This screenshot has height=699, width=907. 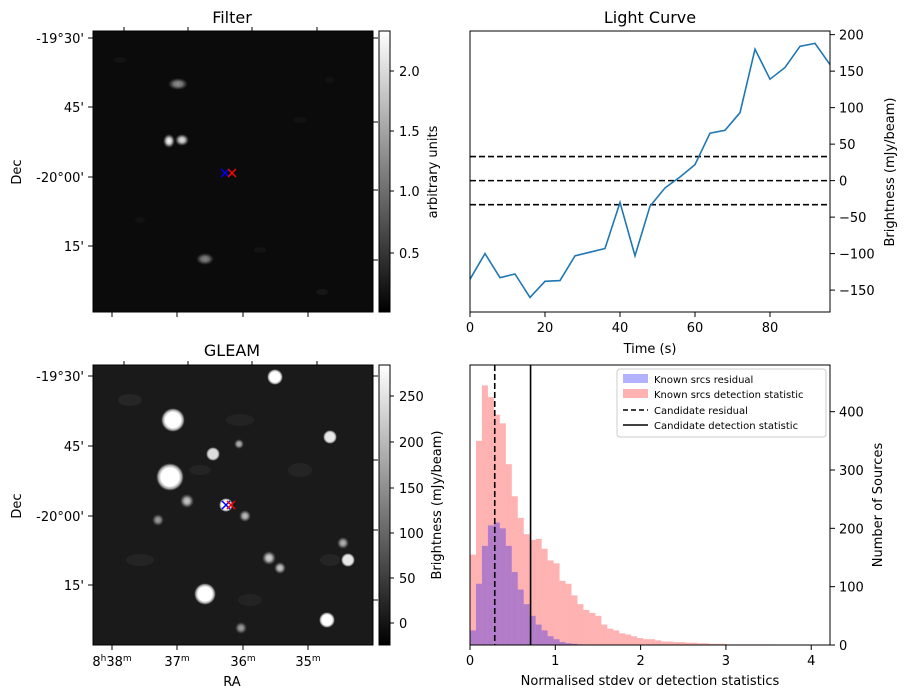 I want to click on filter-colorbar-label: arbitrary units, so click(x=433, y=171).